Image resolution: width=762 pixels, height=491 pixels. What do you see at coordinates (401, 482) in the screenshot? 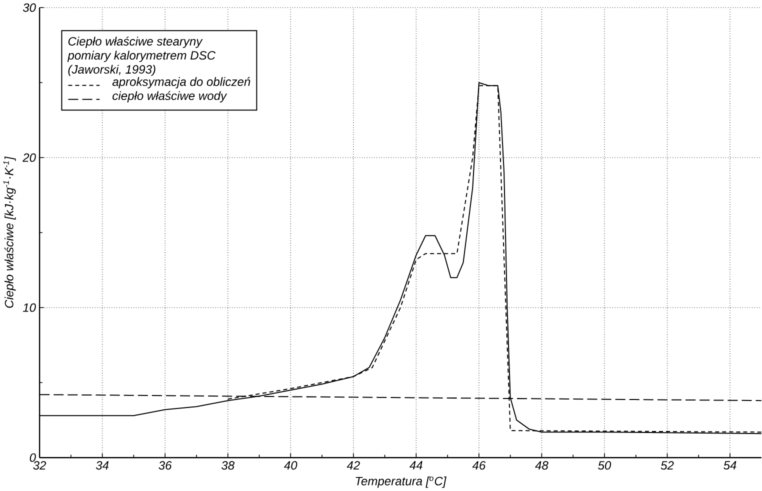
I see `x-axis-title: Temperatura [$^{o}$C]` at bounding box center [401, 482].